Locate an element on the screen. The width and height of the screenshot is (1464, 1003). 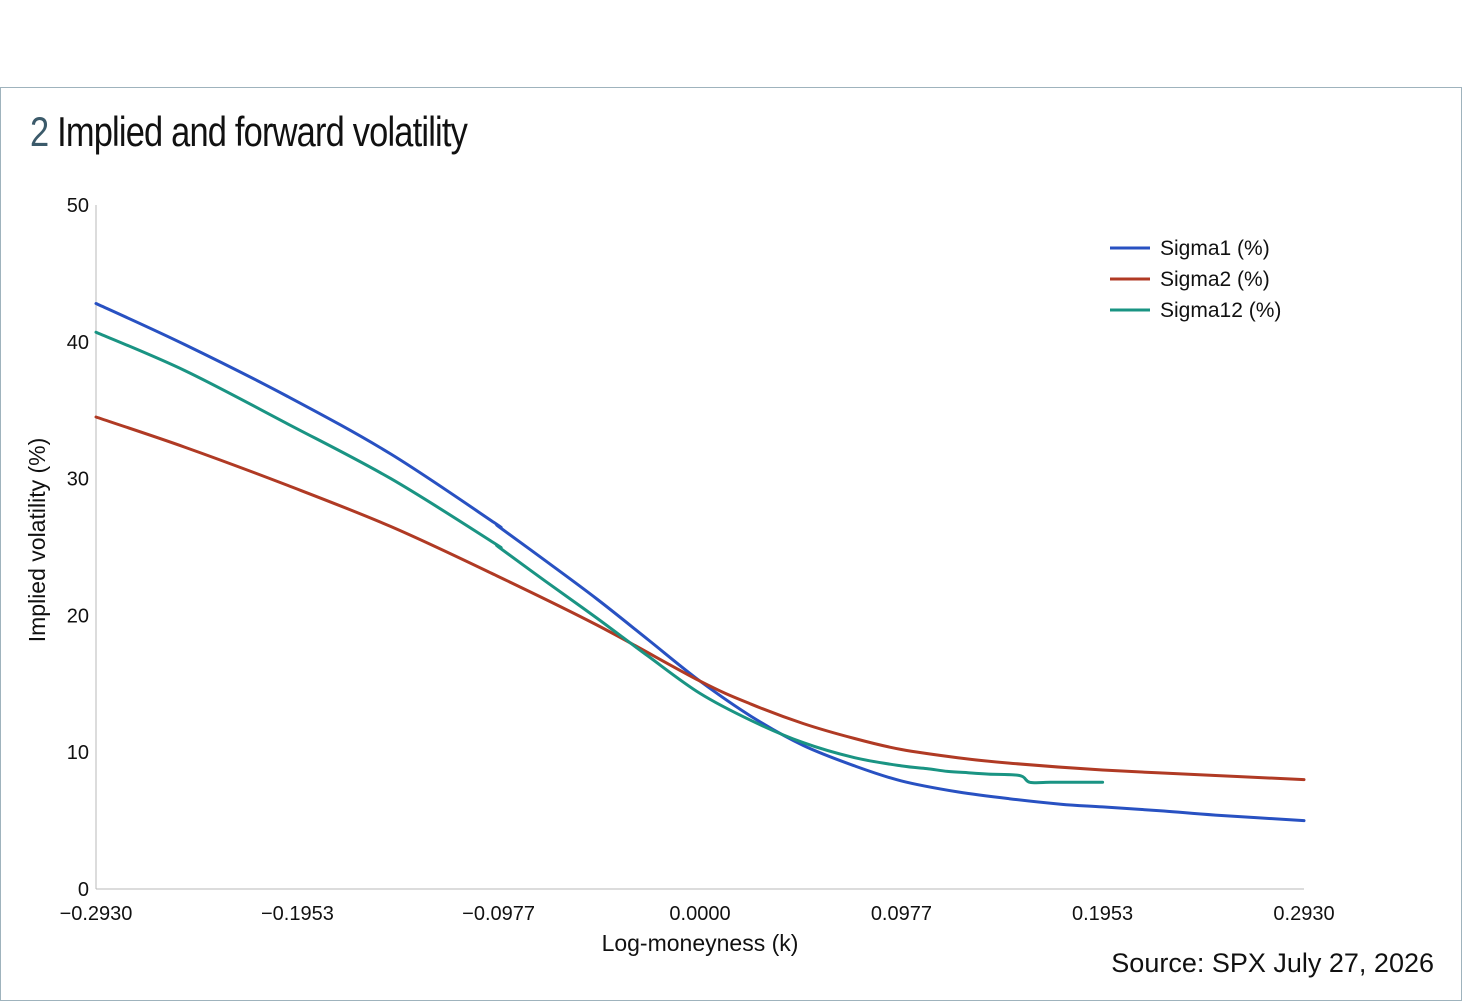
x-tick-label: 0.1953 is located at coordinates (1102, 914).